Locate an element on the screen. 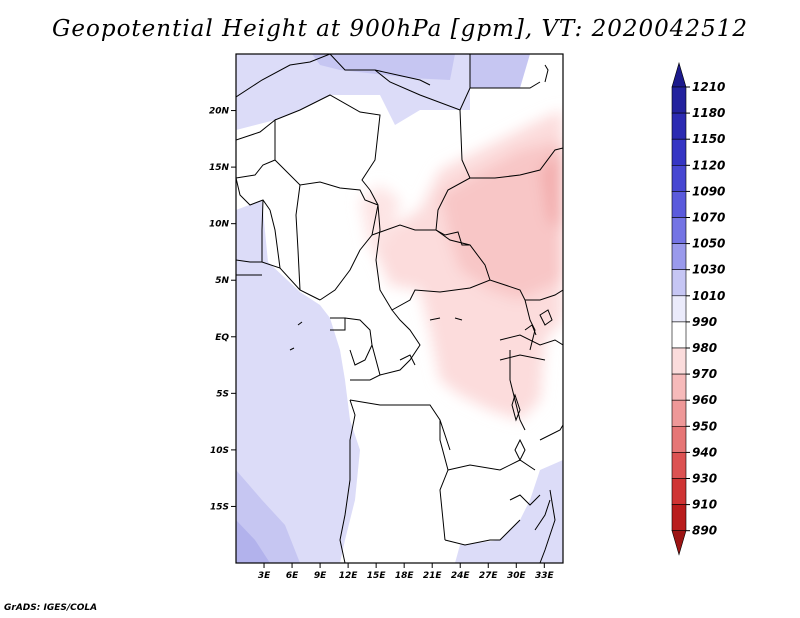 The image size is (800, 618). colorbar-label: 1210 is located at coordinates (708, 87).